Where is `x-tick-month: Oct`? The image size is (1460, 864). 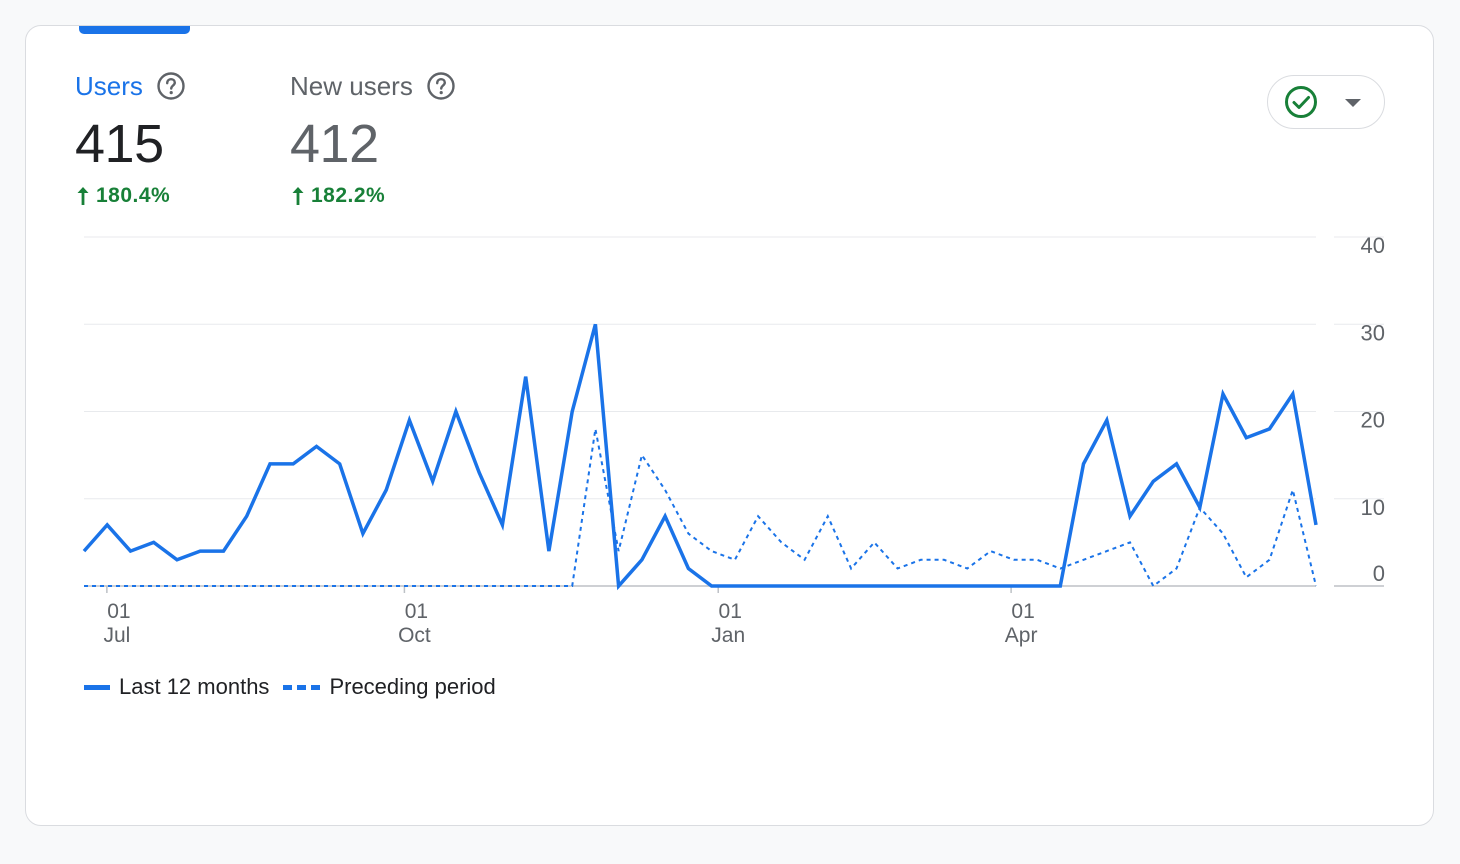 x-tick-month: Oct is located at coordinates (414, 635).